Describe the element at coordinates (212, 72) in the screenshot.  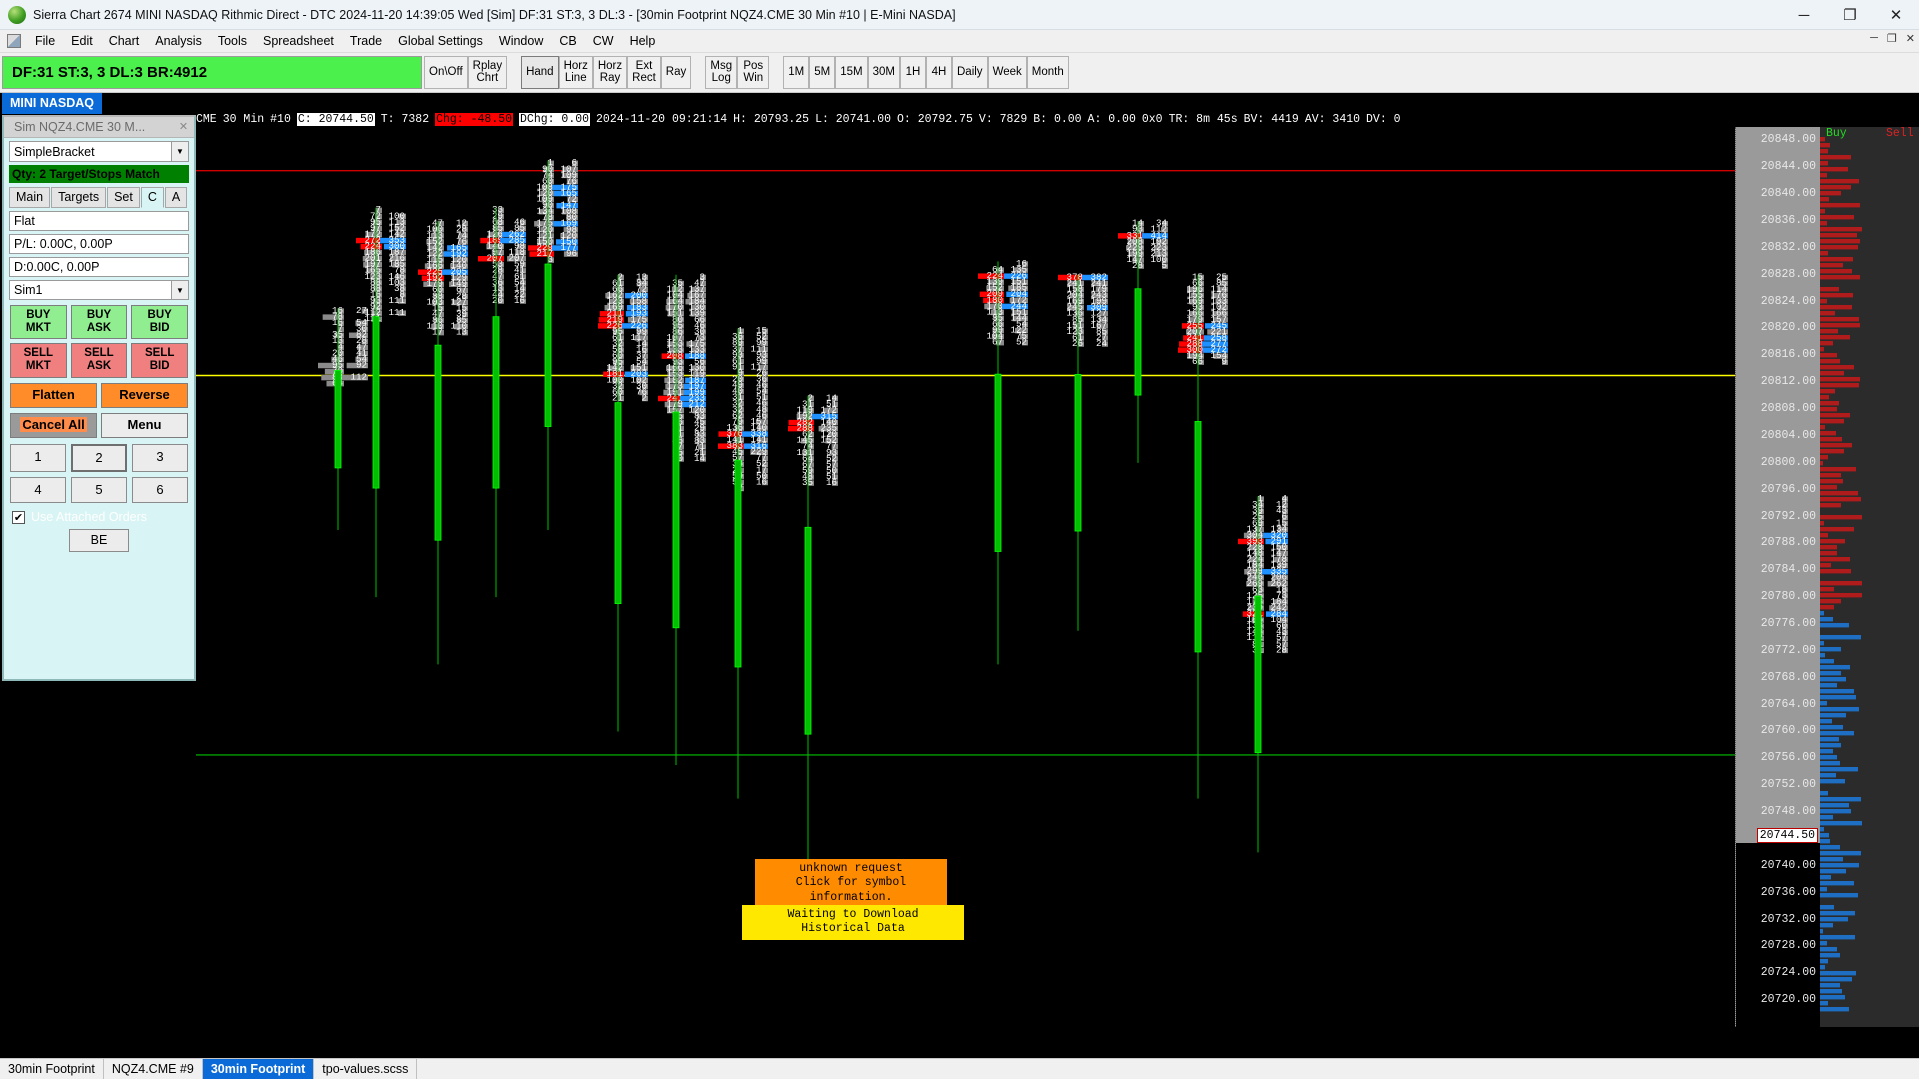
I see `connection-status-button: DF:31 ST:3, 3 DL:3 BR:4912` at that location.